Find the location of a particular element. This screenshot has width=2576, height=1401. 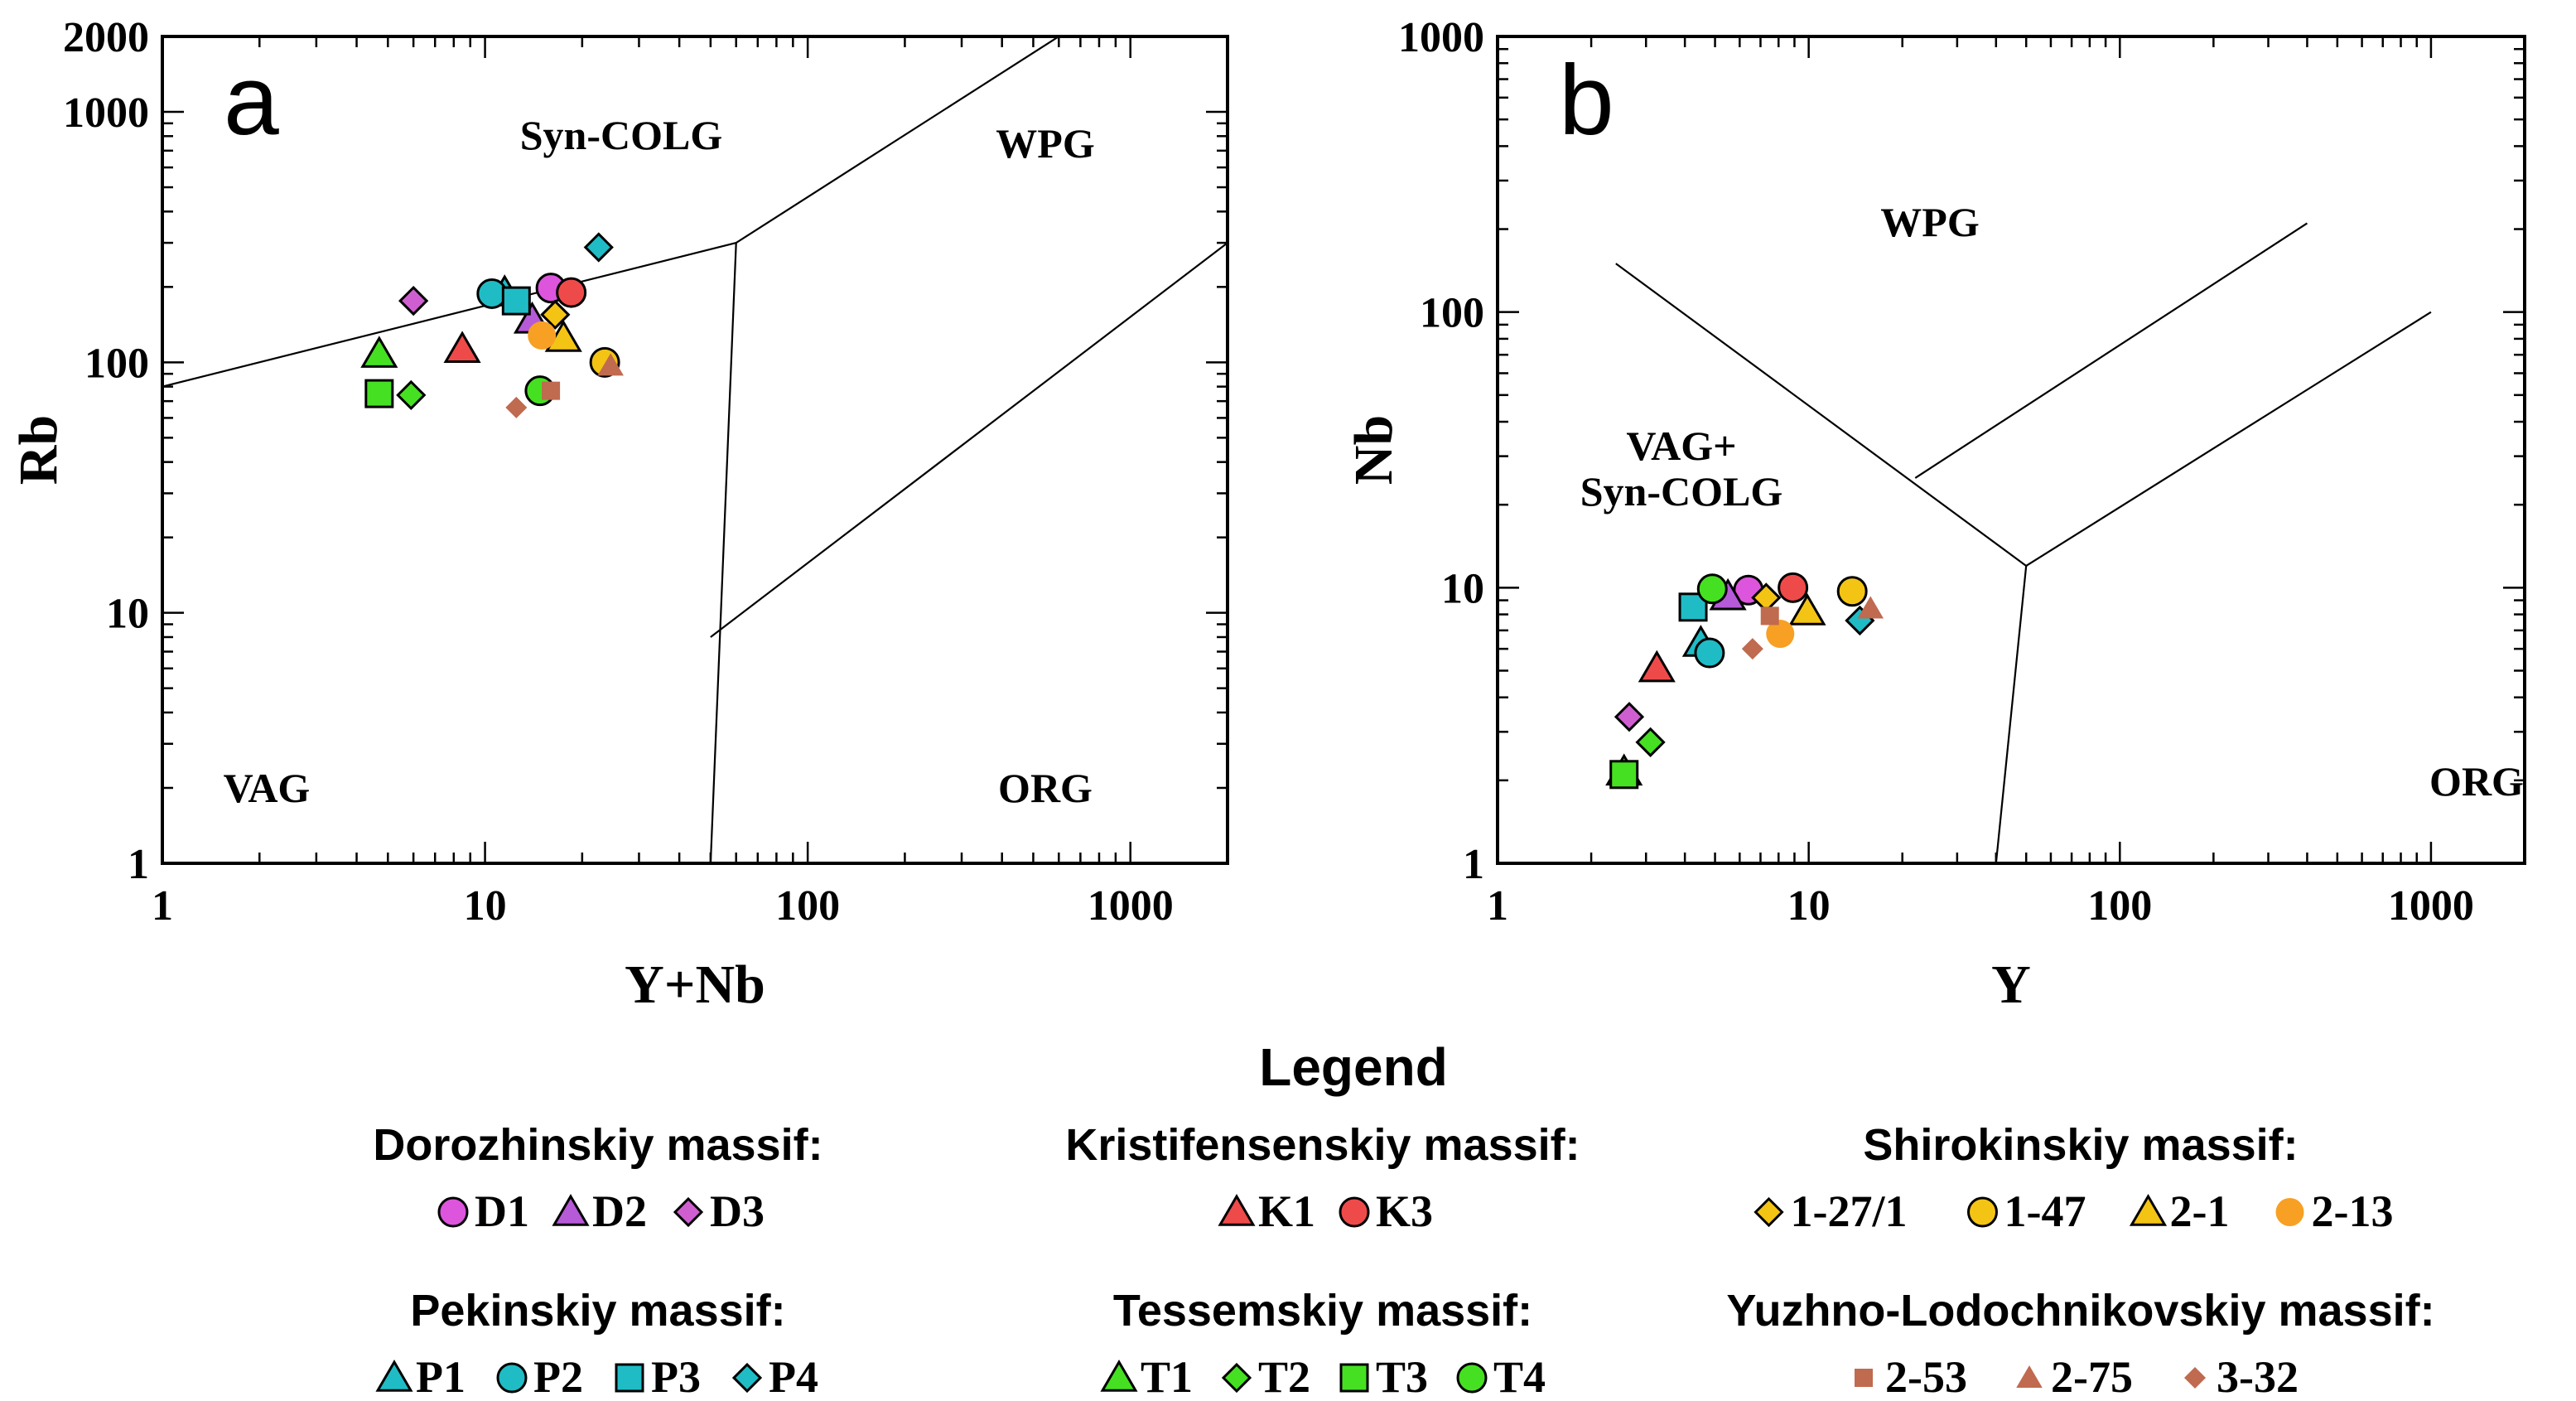

point-P4 is located at coordinates (599, 248).